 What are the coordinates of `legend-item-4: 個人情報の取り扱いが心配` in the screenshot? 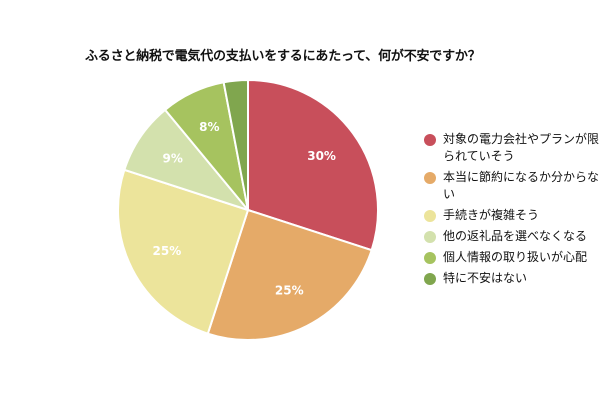 It's located at (512, 257).